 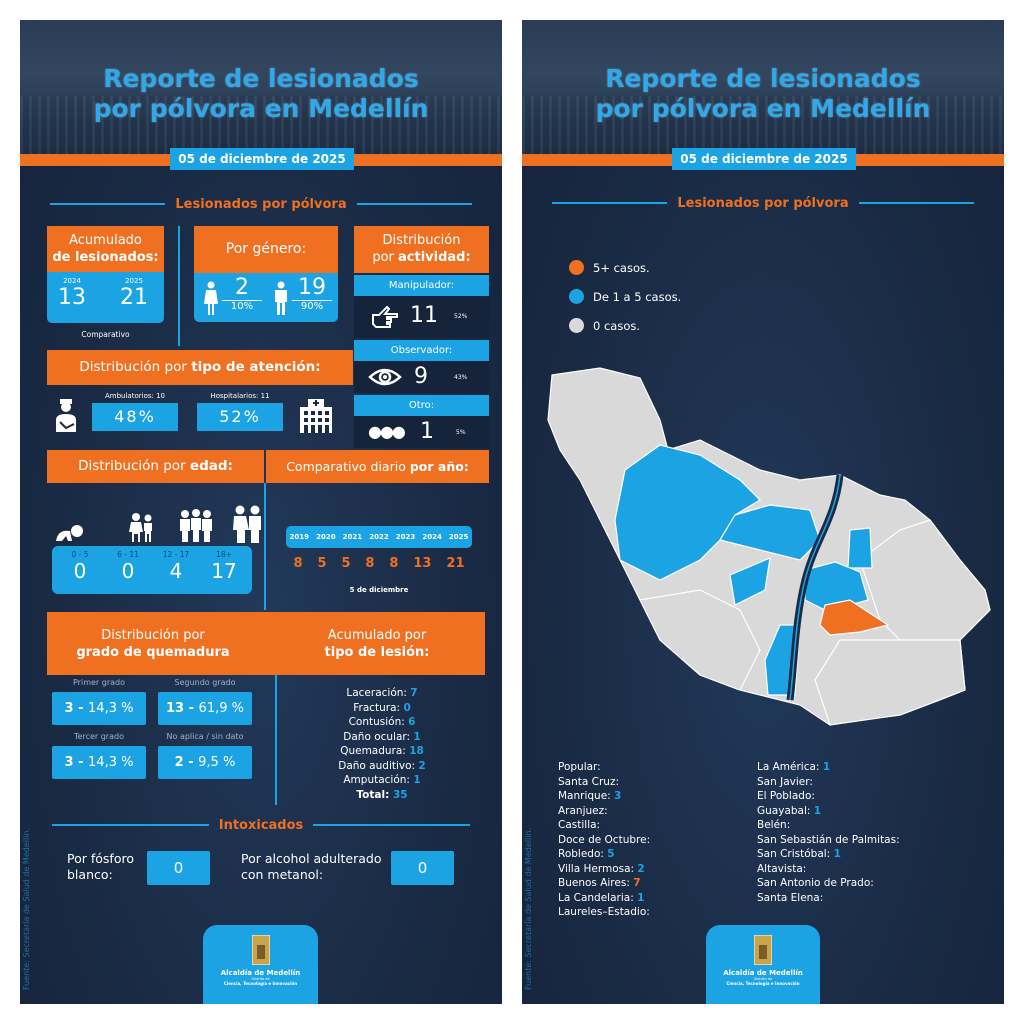 What do you see at coordinates (461, 432) in the screenshot?
I see `otro-pct: 5%` at bounding box center [461, 432].